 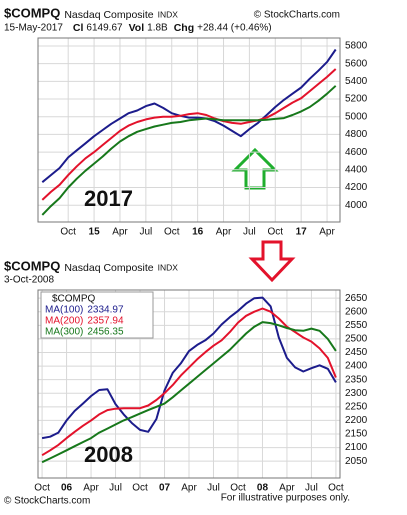 I want to click on y-tick-label: 5000, so click(x=356, y=116).